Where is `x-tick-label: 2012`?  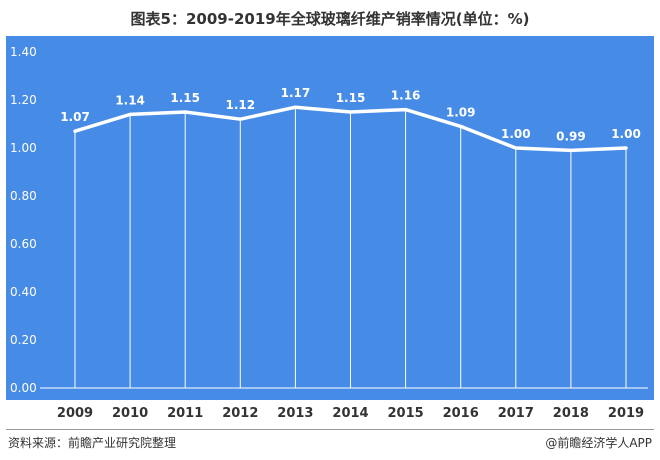 x-tick-label: 2012 is located at coordinates (240, 413).